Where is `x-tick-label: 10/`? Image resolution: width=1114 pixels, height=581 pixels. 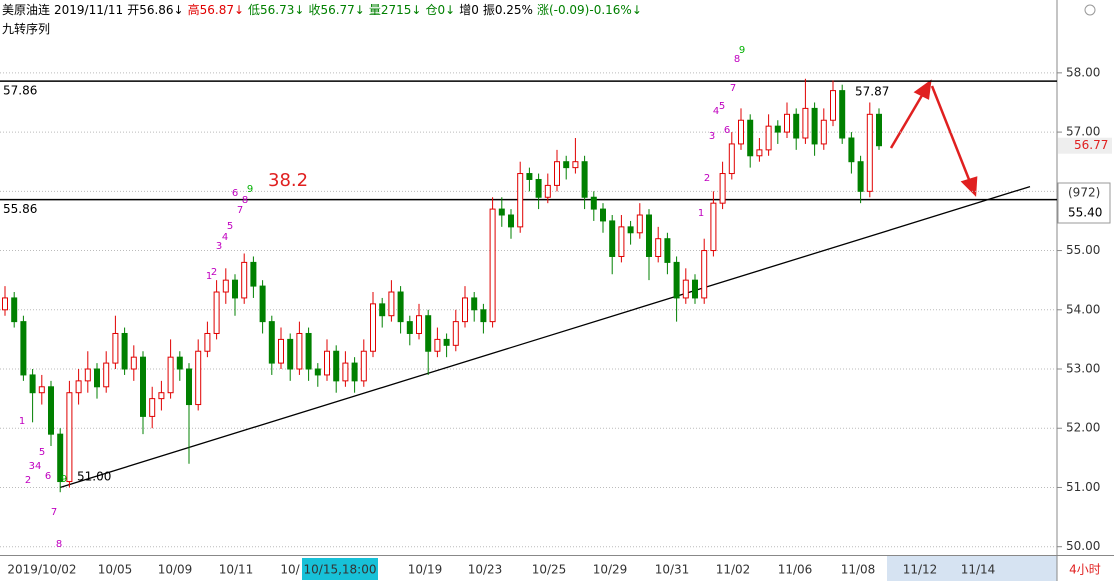
x-tick-label: 10/ is located at coordinates (290, 570).